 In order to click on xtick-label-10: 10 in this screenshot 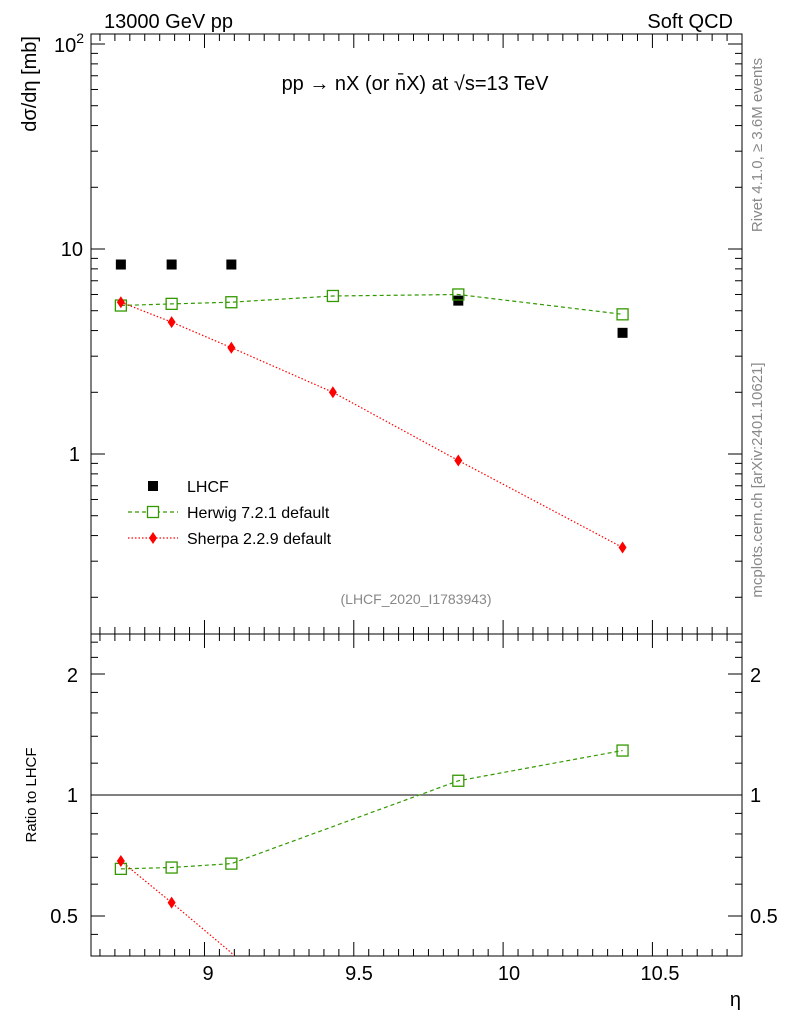, I will do `click(509, 974)`.